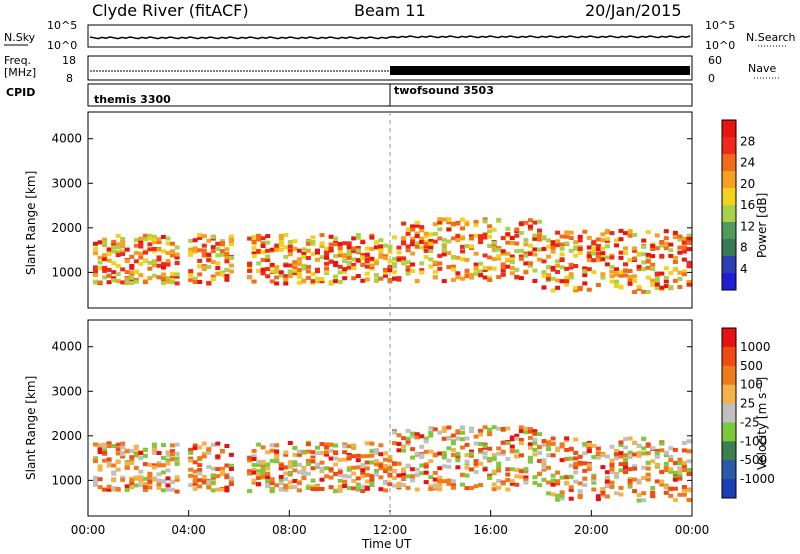  I want to click on xtick-label: 00:00, so click(692, 530).